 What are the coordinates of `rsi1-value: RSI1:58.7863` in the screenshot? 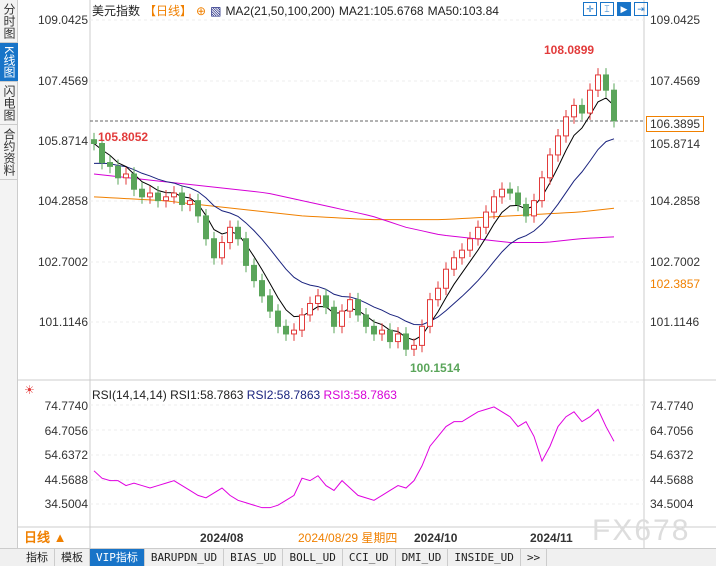 It's located at (207, 395).